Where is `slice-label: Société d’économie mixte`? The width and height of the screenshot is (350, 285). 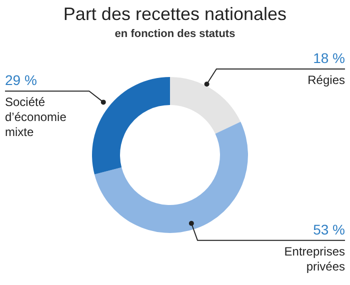
slice-label: Société d’économie mixte is located at coordinates (36, 117).